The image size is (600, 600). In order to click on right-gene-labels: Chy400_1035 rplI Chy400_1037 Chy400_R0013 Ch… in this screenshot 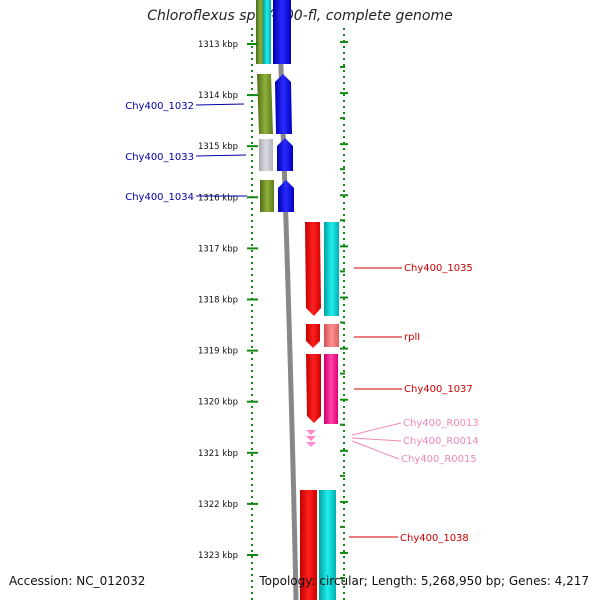, I will do `click(414, 403)`.